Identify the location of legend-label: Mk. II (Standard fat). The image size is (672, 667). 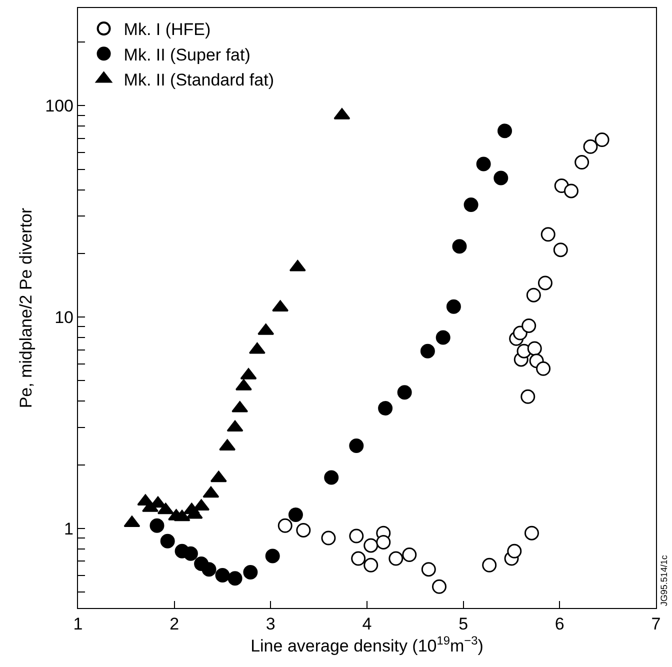
(199, 80).